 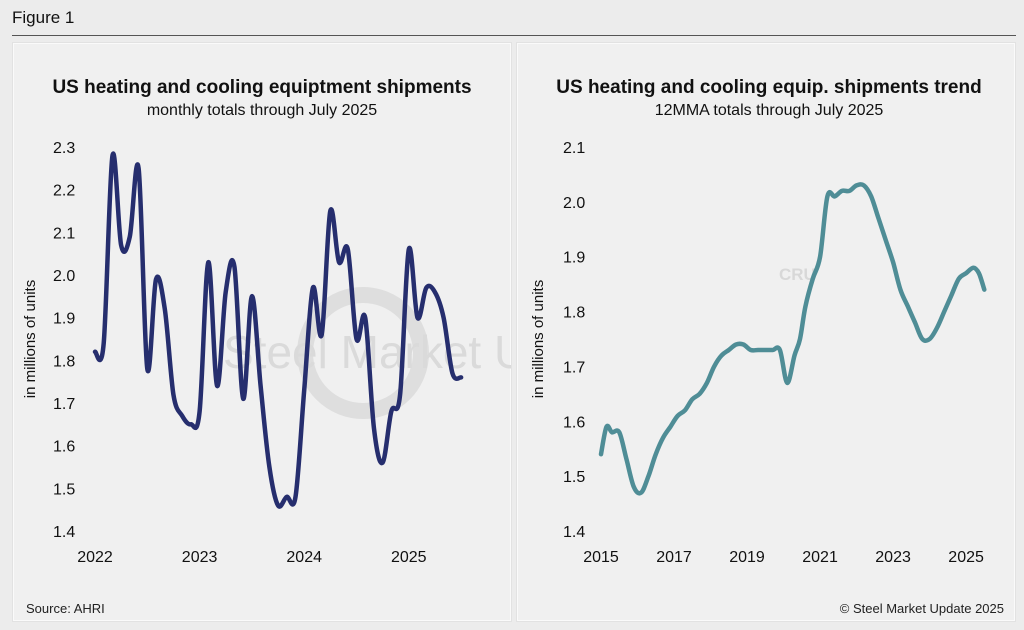 What do you see at coordinates (538, 339) in the screenshot?
I see `right-y-axis-label: in millions of units` at bounding box center [538, 339].